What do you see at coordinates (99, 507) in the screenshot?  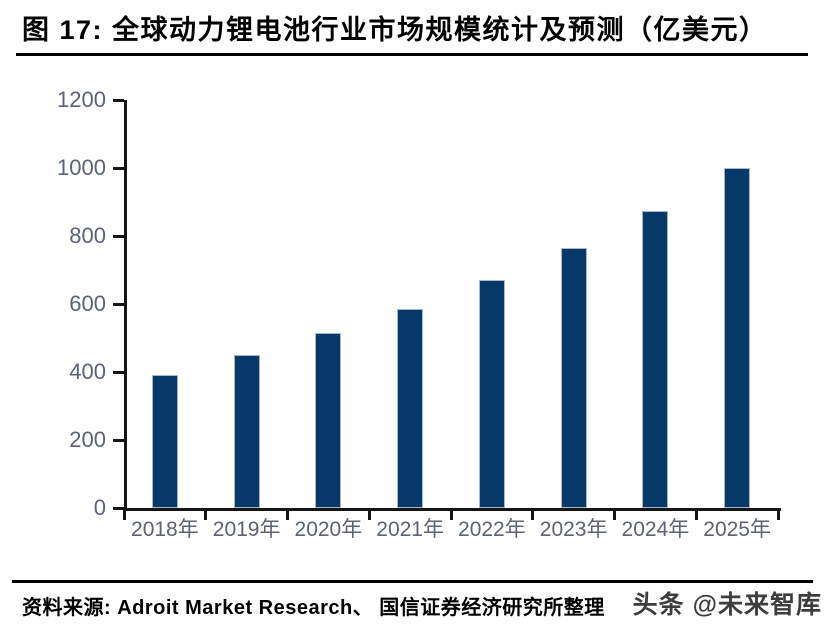 I see `y-axis-tick-label: 0` at bounding box center [99, 507].